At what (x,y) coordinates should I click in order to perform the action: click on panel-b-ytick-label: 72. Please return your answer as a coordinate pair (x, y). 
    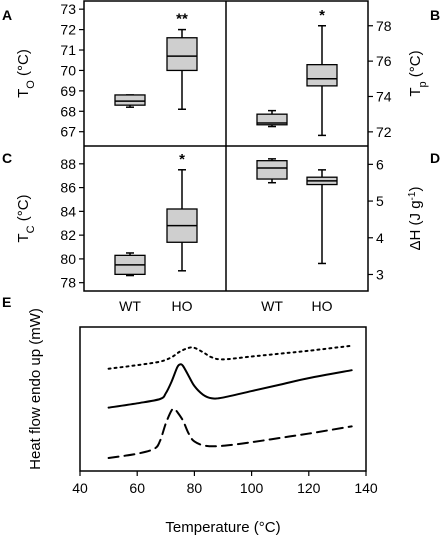
    Looking at the image, I should click on (384, 132).